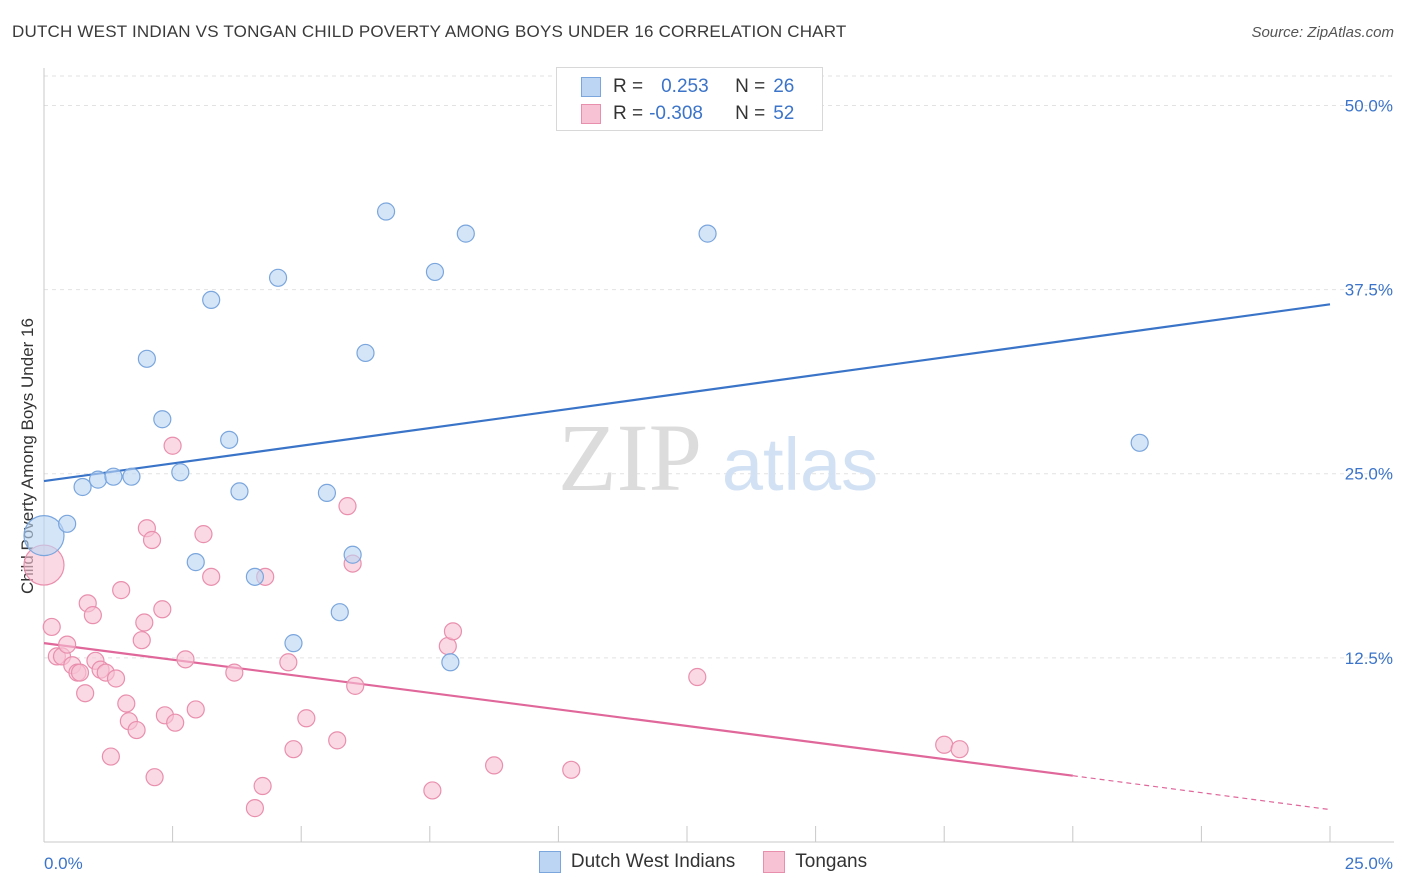 The image size is (1406, 892). I want to click on legend-label: Tongans, so click(831, 861).